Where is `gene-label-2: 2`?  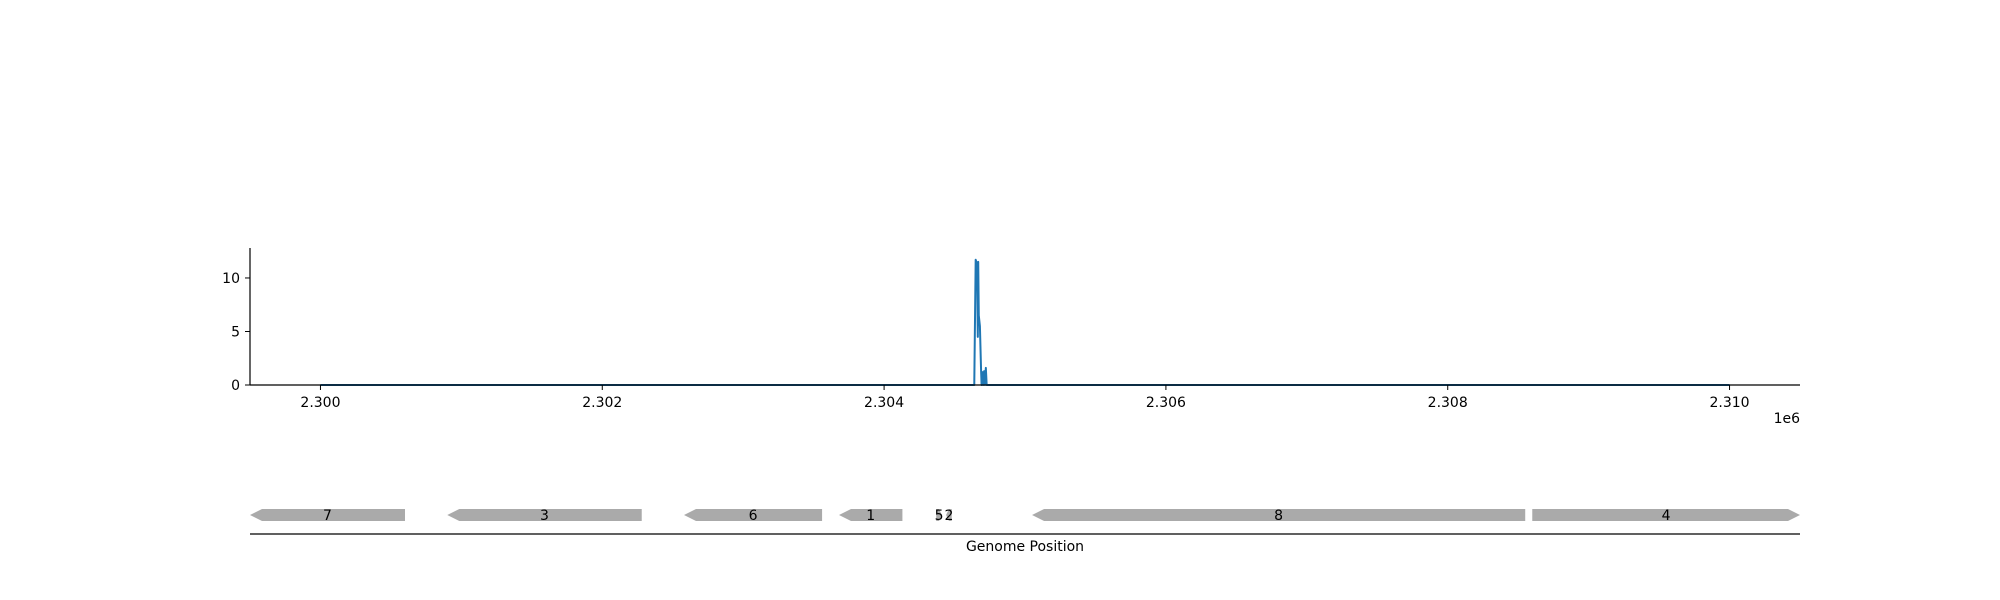
gene-label-2: 2 is located at coordinates (948, 516).